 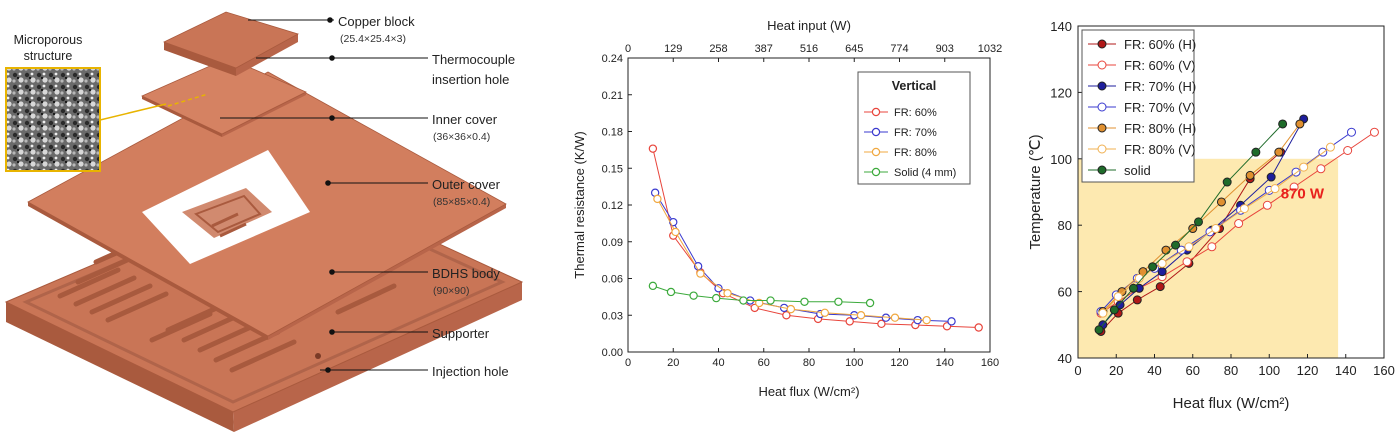 I want to click on legend-label: Solid (4 mm), so click(x=925, y=173).